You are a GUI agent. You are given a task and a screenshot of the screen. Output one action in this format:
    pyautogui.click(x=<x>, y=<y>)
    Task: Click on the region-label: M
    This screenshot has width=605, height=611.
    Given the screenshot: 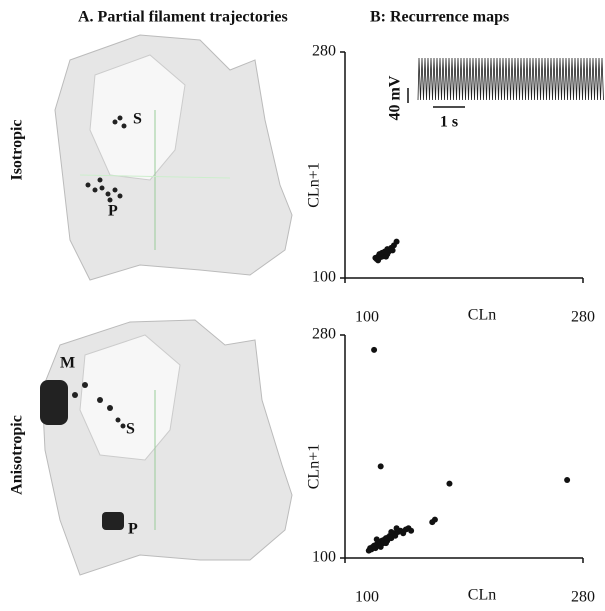 What is the action you would take?
    pyautogui.click(x=67, y=363)
    